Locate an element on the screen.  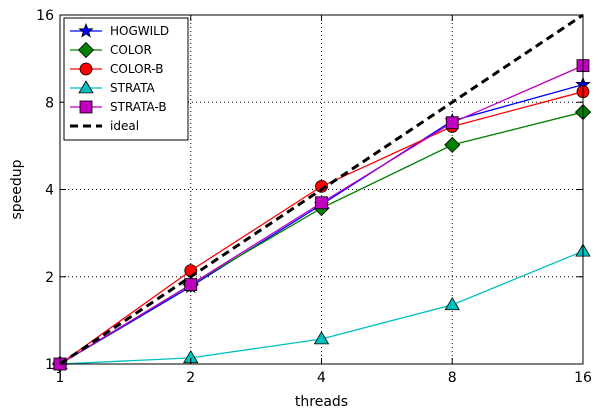
legend-marker-strata-b is located at coordinates (86, 107).